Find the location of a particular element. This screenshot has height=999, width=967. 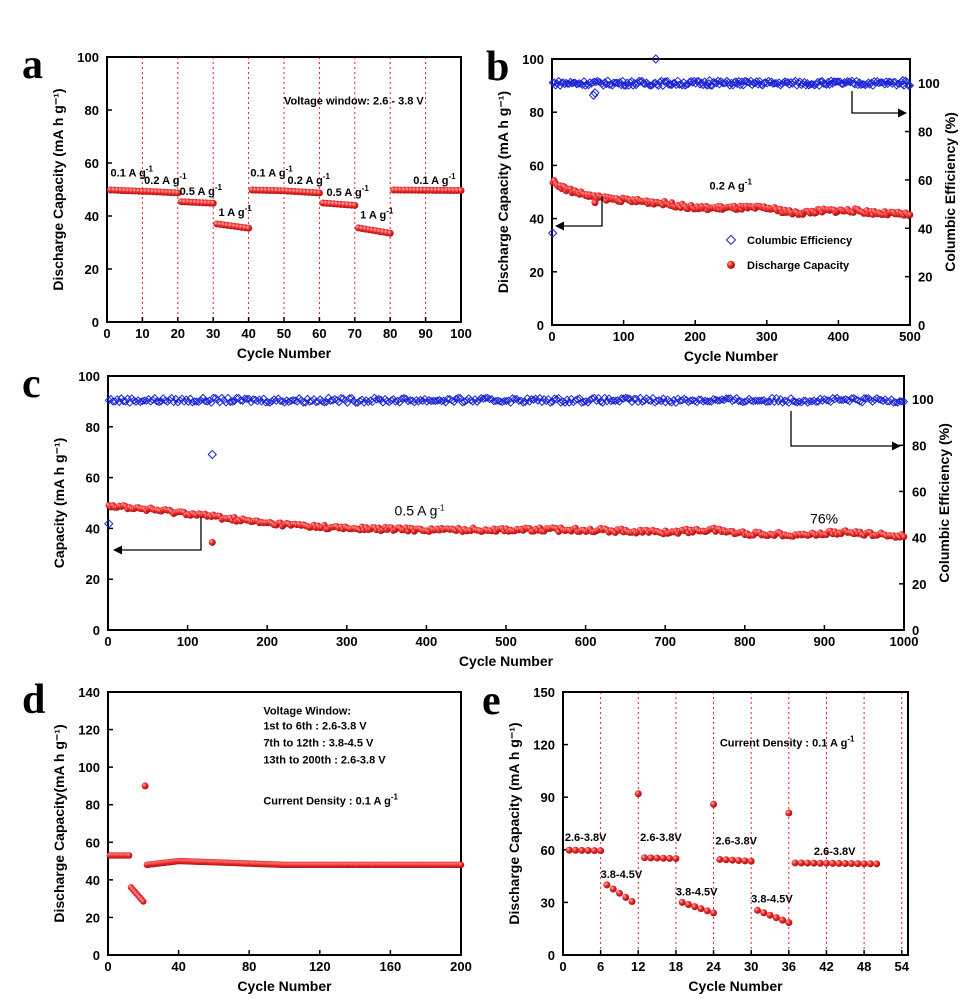

x-tick-label: 48 is located at coordinates (864, 966).